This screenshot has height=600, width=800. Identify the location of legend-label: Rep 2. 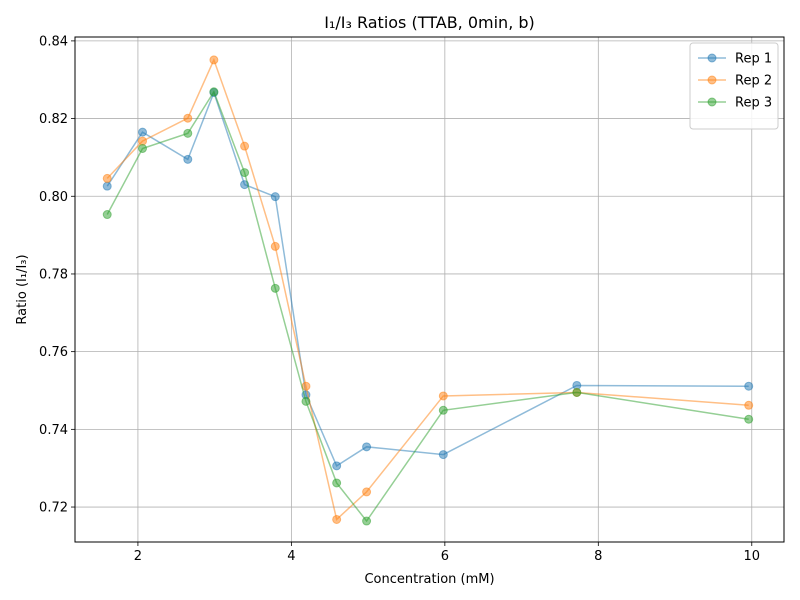
(753, 81).